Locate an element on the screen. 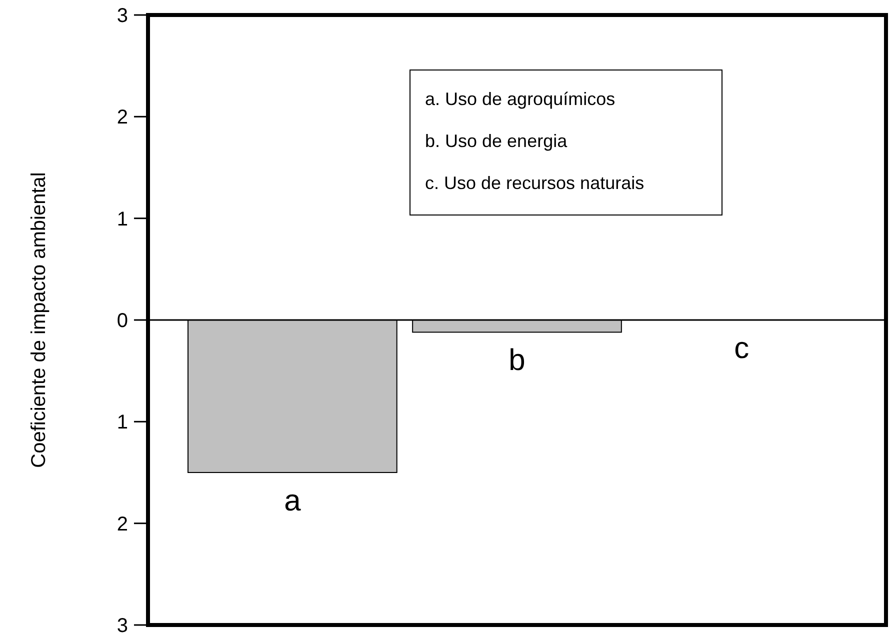 Image resolution: width=890 pixels, height=640 pixels. y-axis-title: Coeficiente de impacto ambiental is located at coordinates (39, 320).